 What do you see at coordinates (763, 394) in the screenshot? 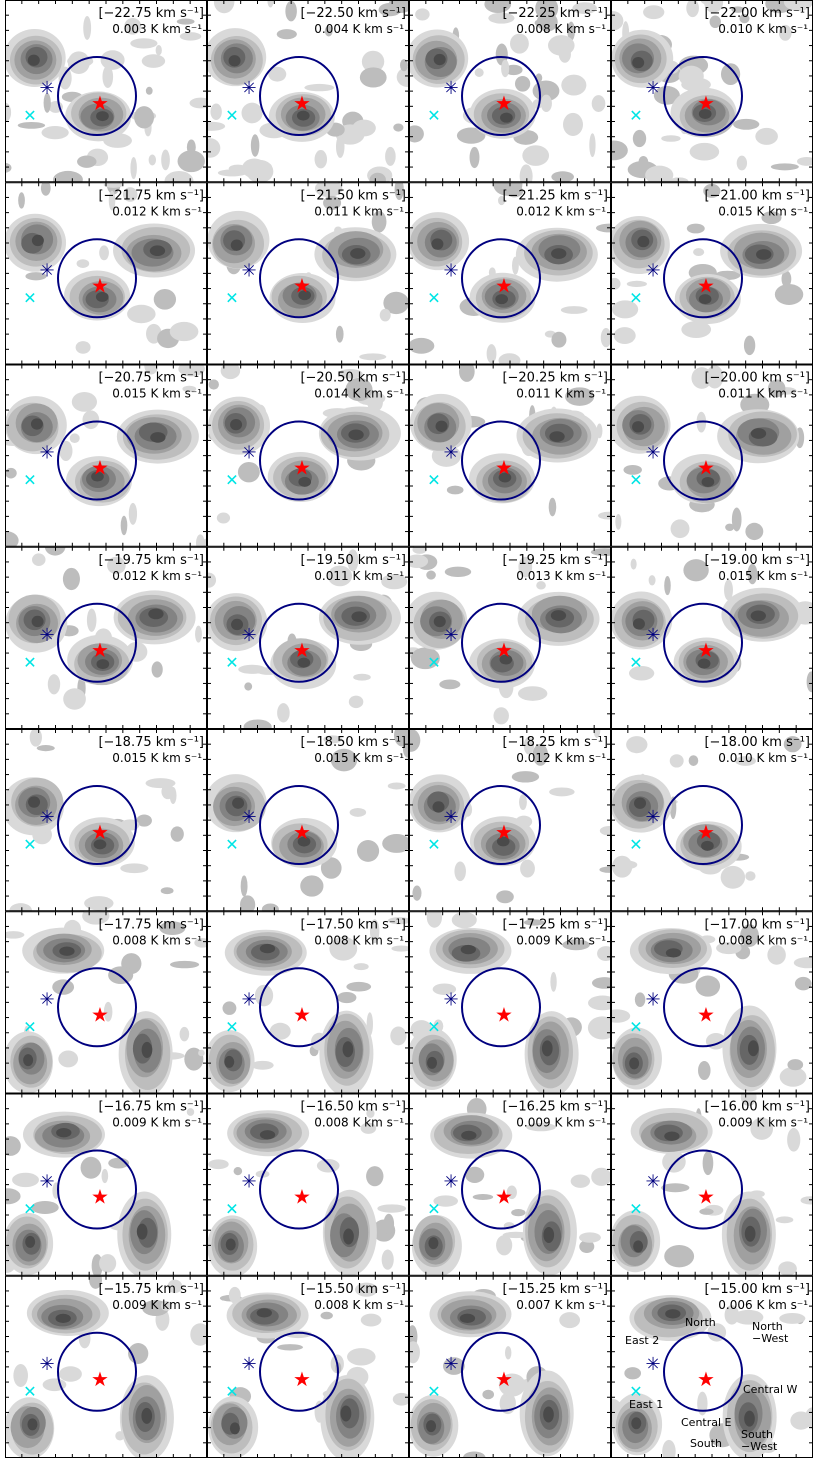
I see `noise-label: 0.011 K km s⁻¹` at bounding box center [763, 394].